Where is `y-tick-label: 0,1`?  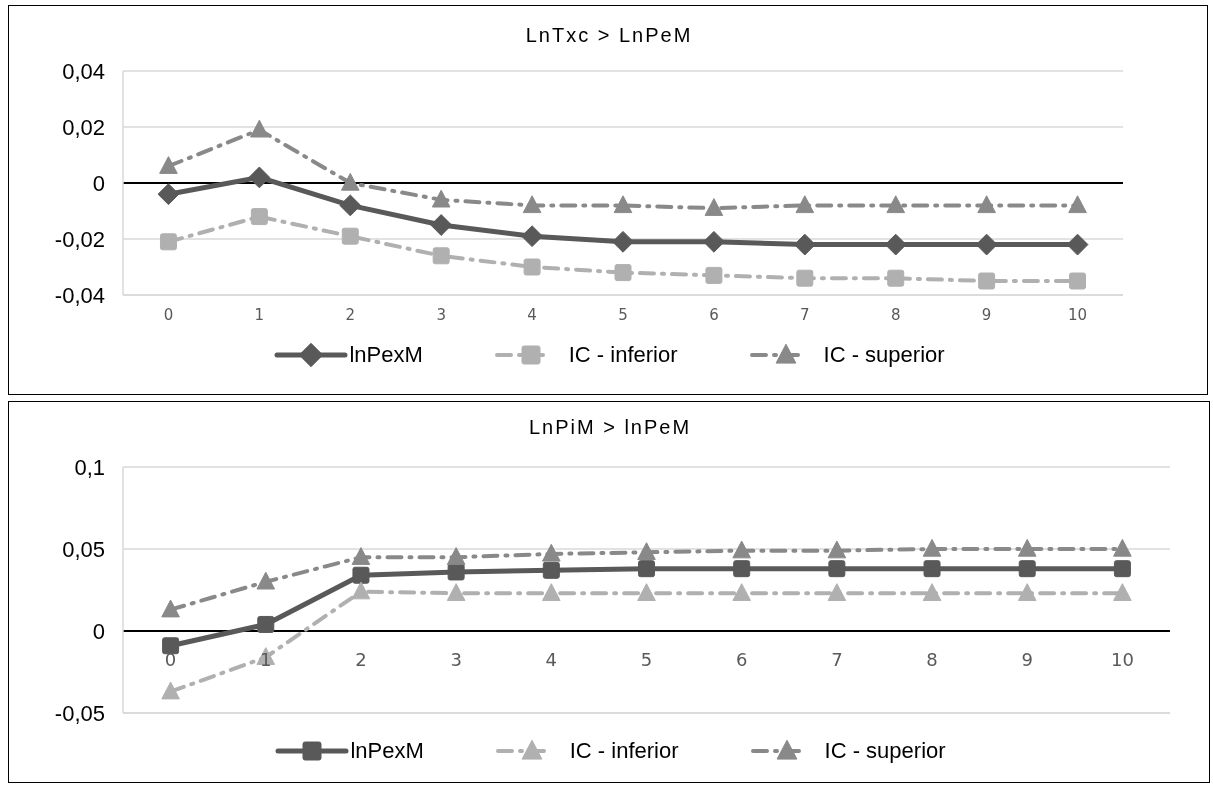
y-tick-label: 0,1 is located at coordinates (89, 467).